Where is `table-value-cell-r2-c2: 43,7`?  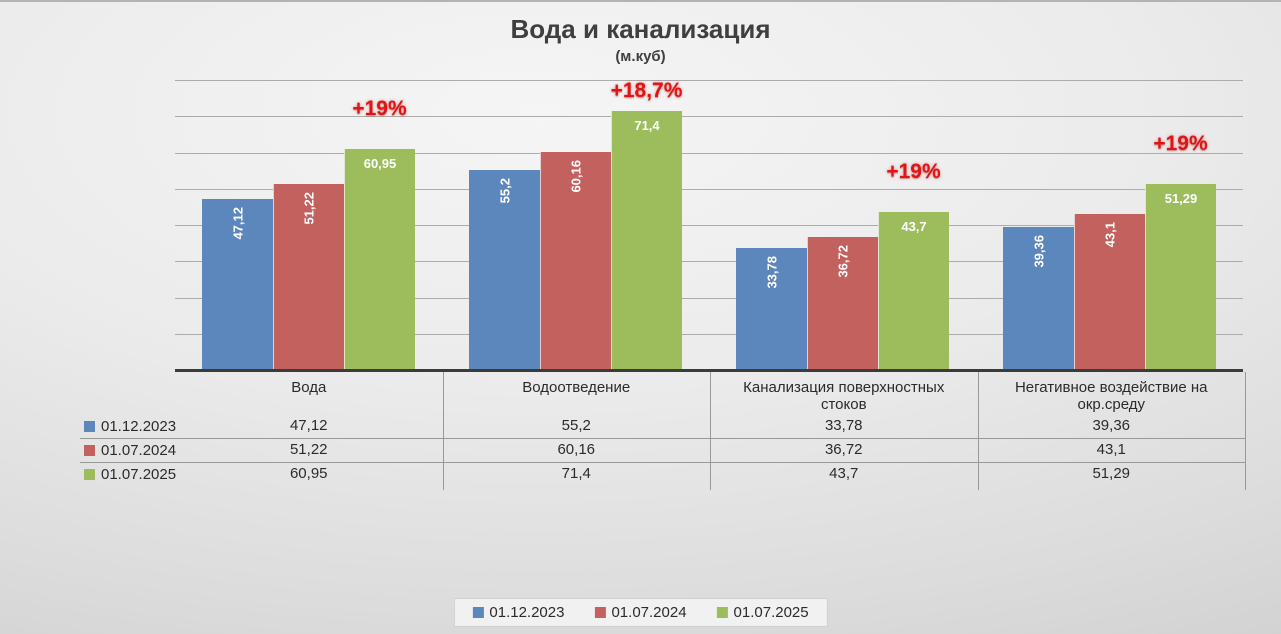
table-value-cell-r2-c2: 43,7 is located at coordinates (844, 473).